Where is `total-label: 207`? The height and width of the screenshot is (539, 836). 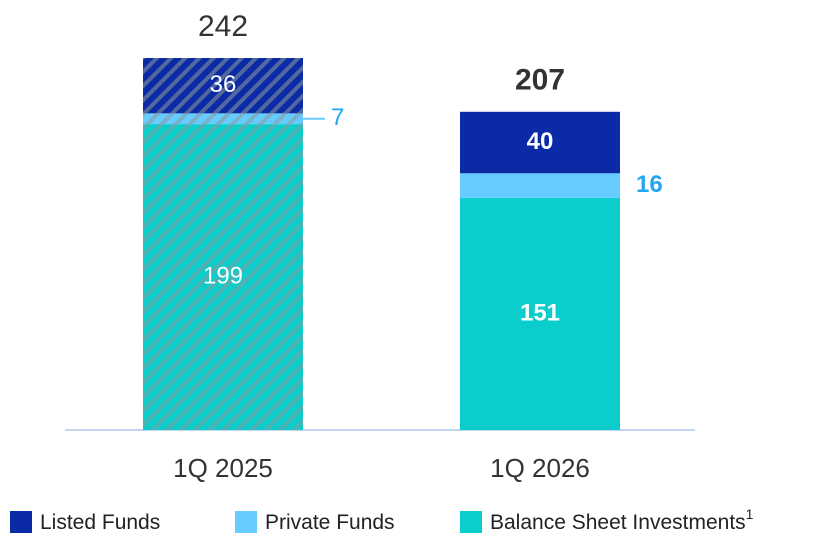
total-label: 207 is located at coordinates (540, 80).